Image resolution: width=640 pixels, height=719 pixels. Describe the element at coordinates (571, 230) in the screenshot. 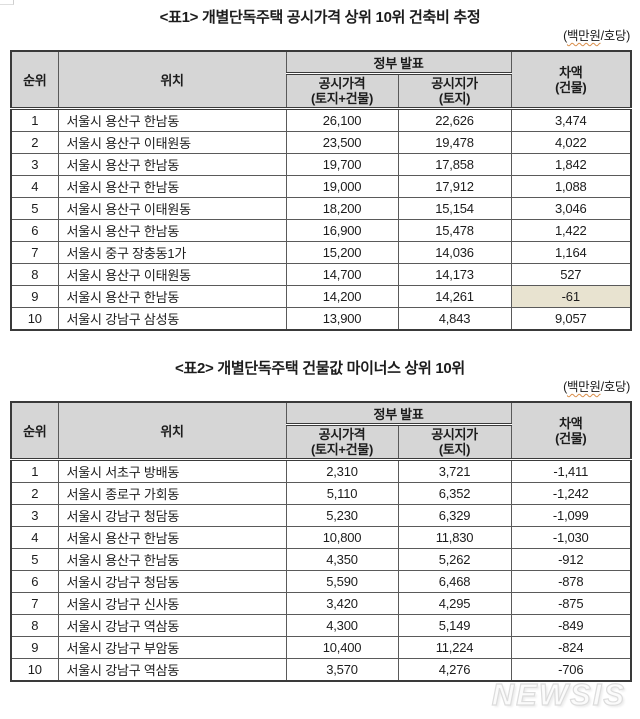

I see `diff-cell: 1,422` at that location.